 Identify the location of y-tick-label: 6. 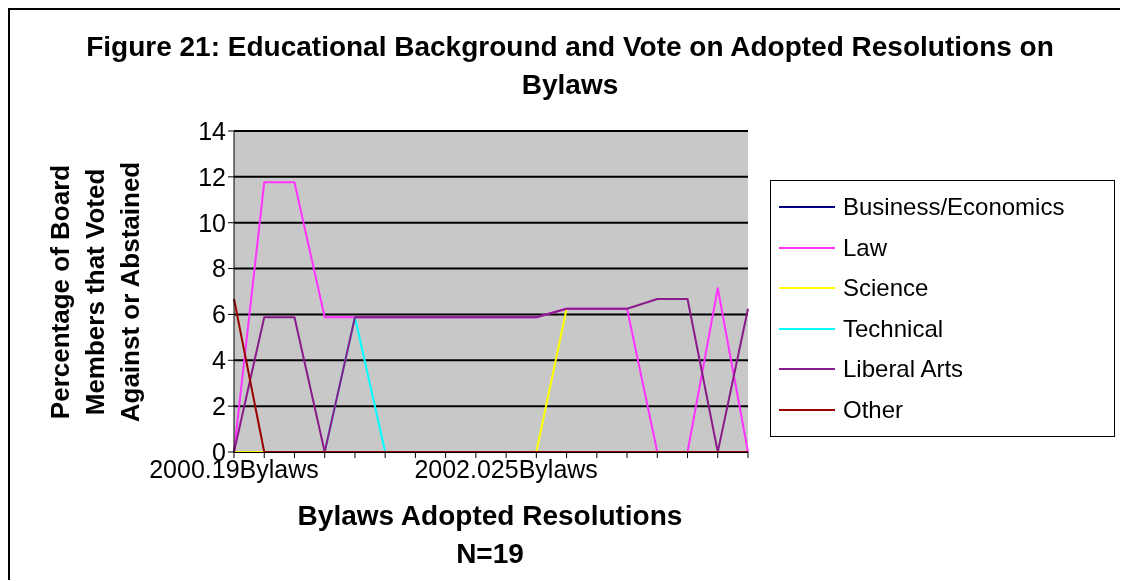
(219, 314).